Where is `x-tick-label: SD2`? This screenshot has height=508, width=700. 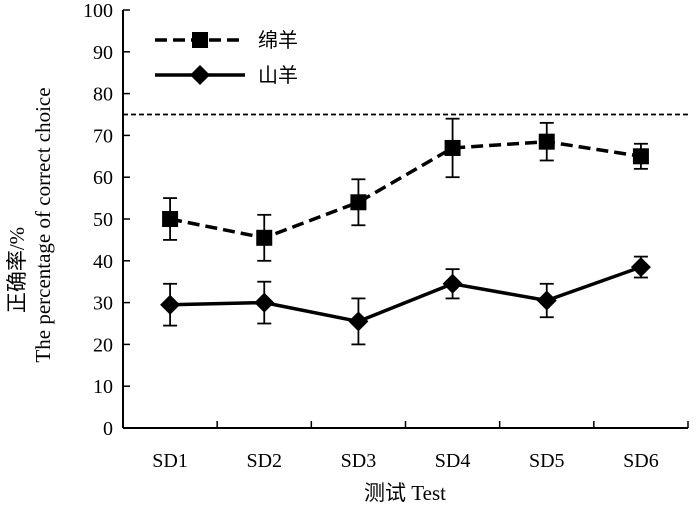
x-tick-label: SD2 is located at coordinates (264, 461).